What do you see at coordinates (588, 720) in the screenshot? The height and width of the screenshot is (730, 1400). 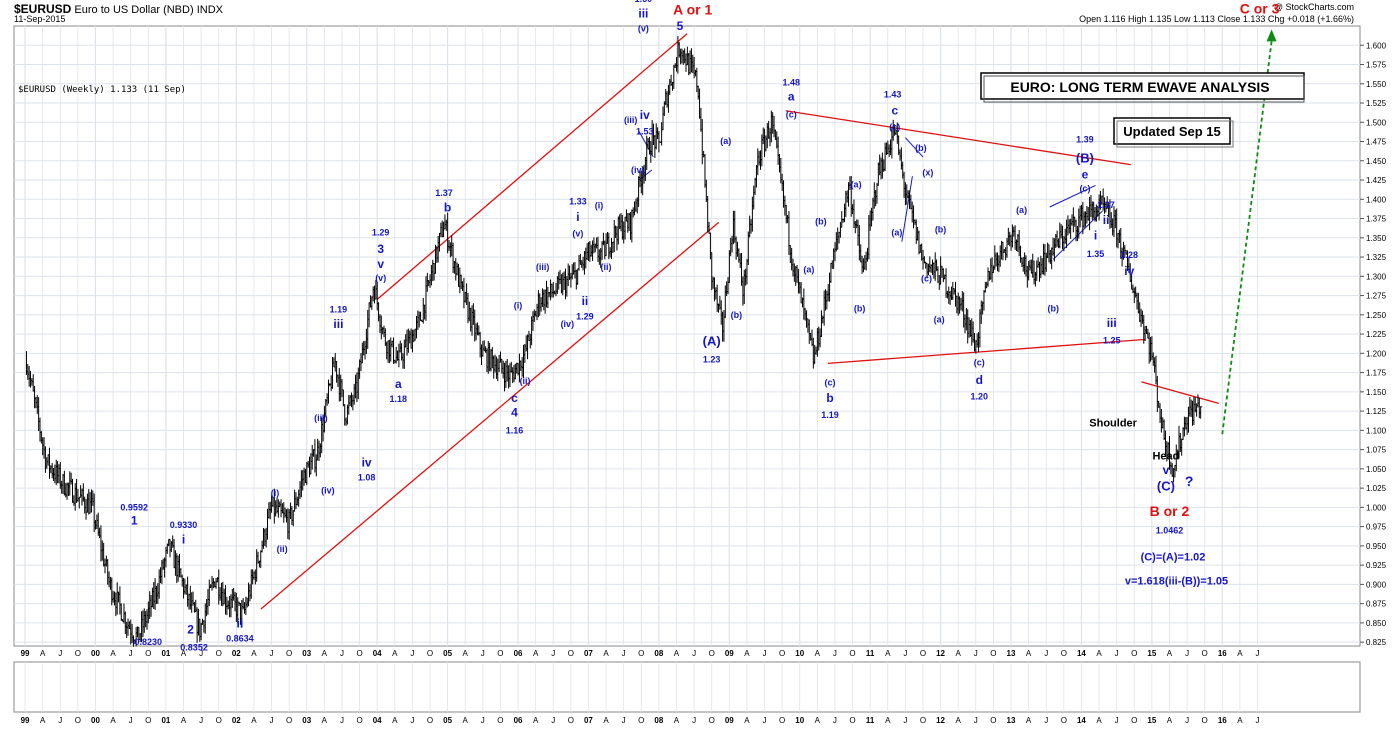 I see `x-tick-label-lower: 07` at bounding box center [588, 720].